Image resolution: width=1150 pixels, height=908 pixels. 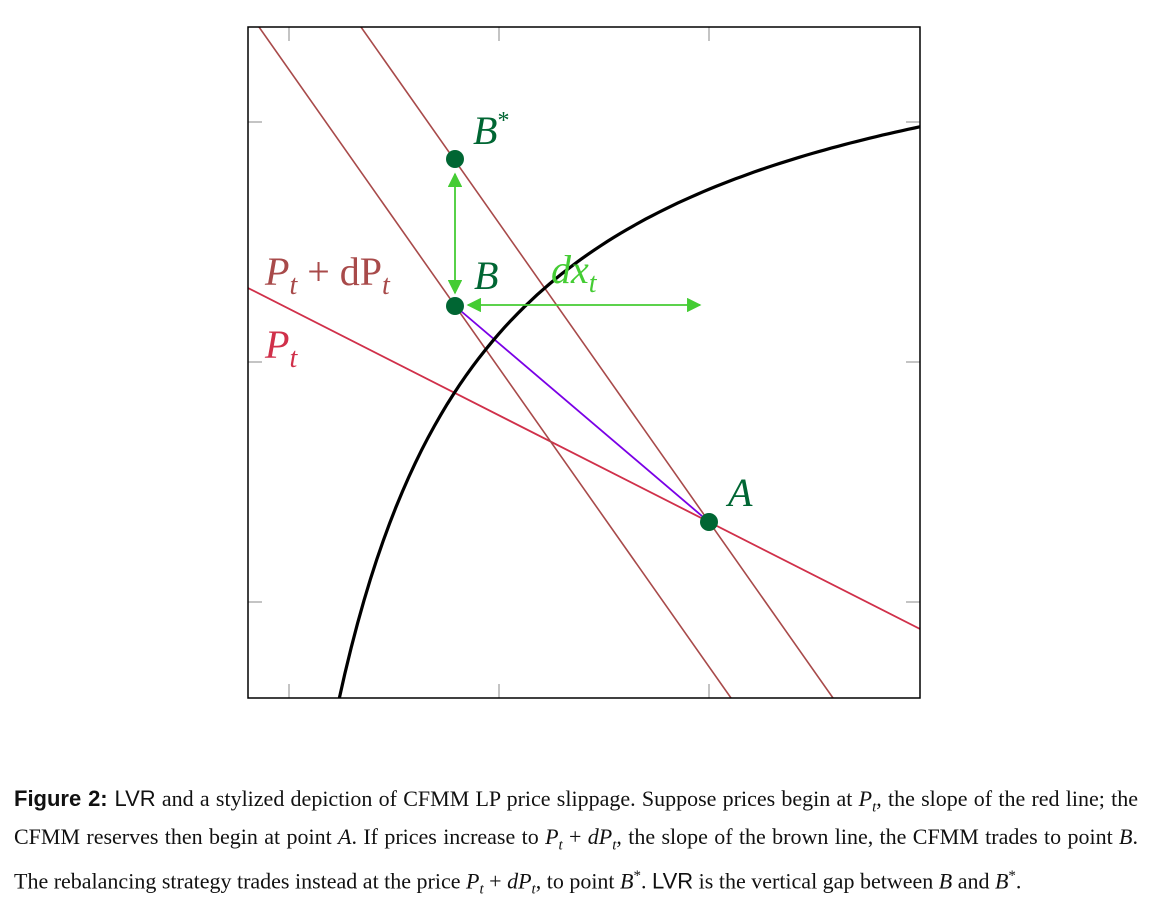 What do you see at coordinates (61, 798) in the screenshot?
I see `caption-label: Figure 2:` at bounding box center [61, 798].